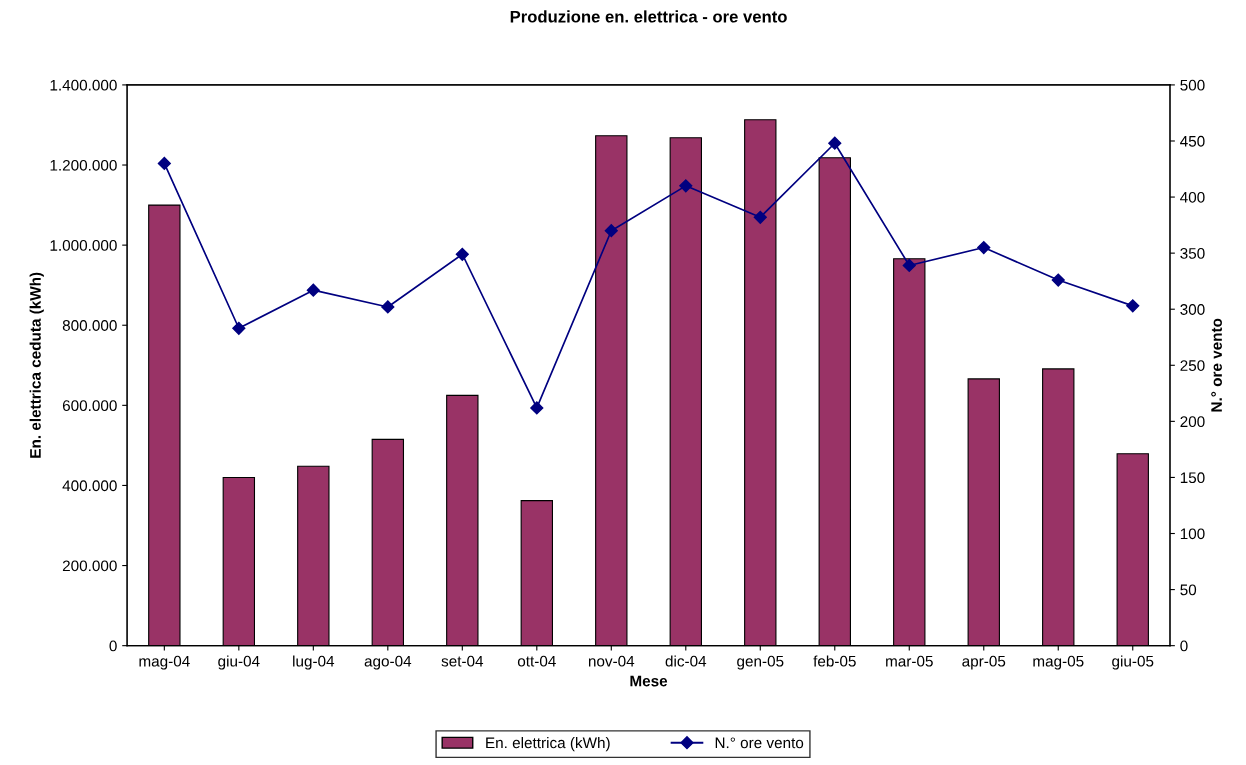 The width and height of the screenshot is (1246, 765). I want to click on x-tick-label: mar-05, so click(909, 661).